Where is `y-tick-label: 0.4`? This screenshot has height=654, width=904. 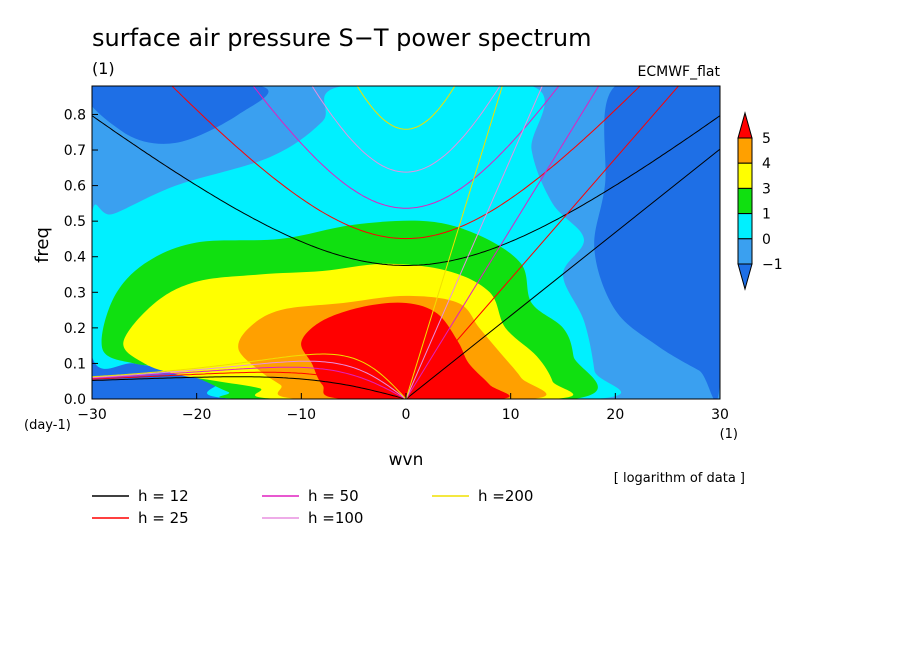
y-tick-label: 0.4 is located at coordinates (75, 258).